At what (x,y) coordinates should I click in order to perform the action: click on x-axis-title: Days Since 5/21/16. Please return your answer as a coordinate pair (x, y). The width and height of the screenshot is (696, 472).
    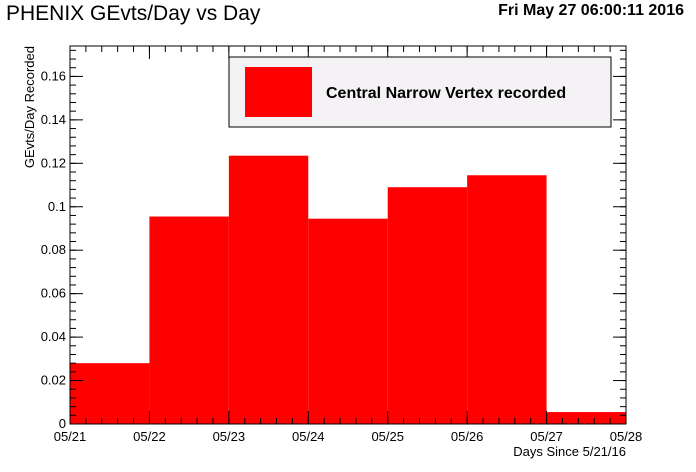
    Looking at the image, I should click on (569, 451).